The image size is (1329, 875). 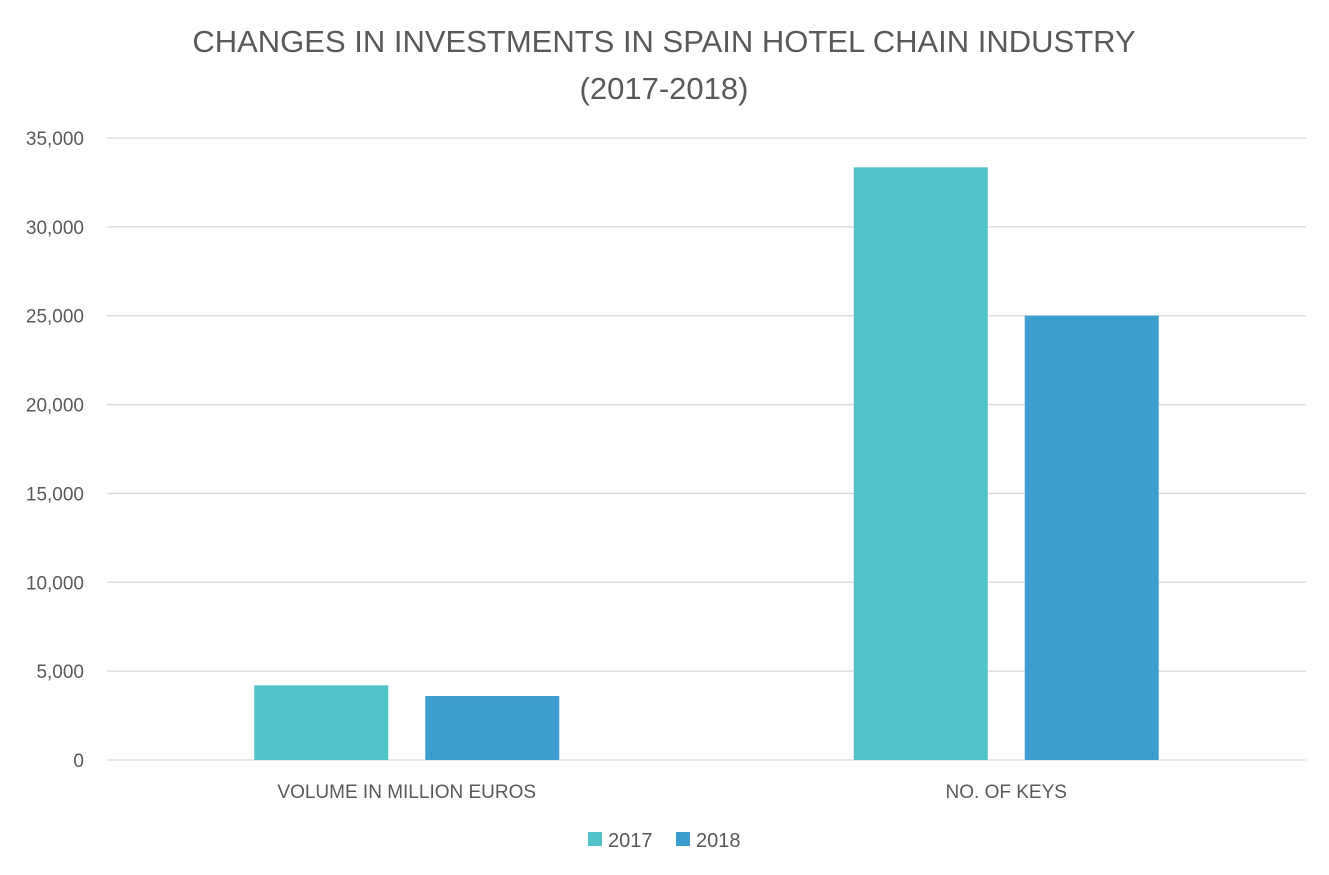 I want to click on legend-swatch-2018, so click(x=683, y=839).